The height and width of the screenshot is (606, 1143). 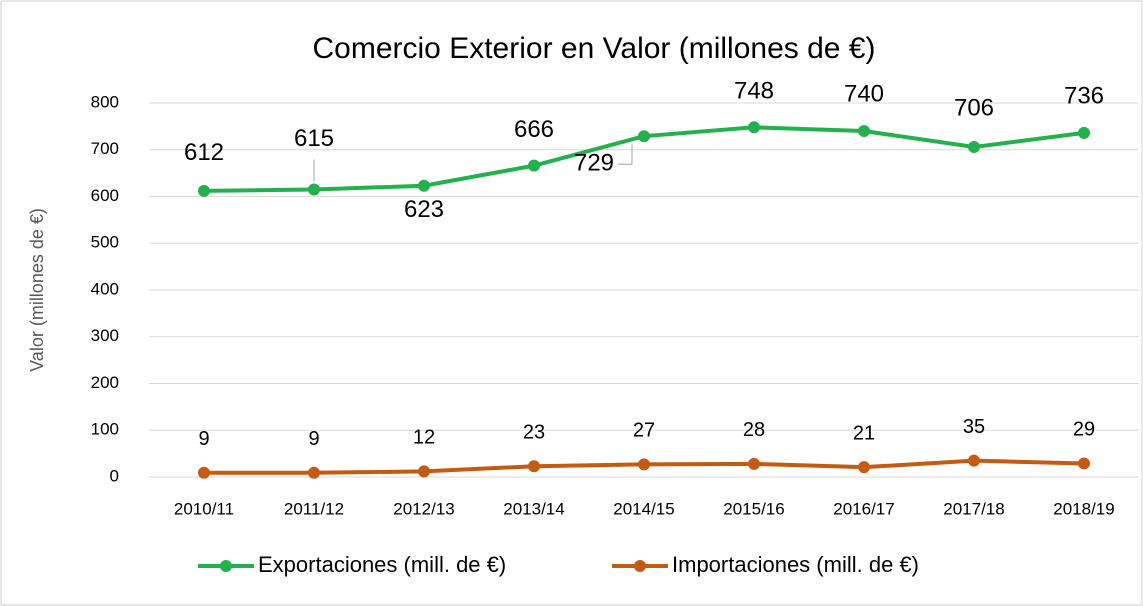 I want to click on data-label: 28, so click(x=754, y=430).